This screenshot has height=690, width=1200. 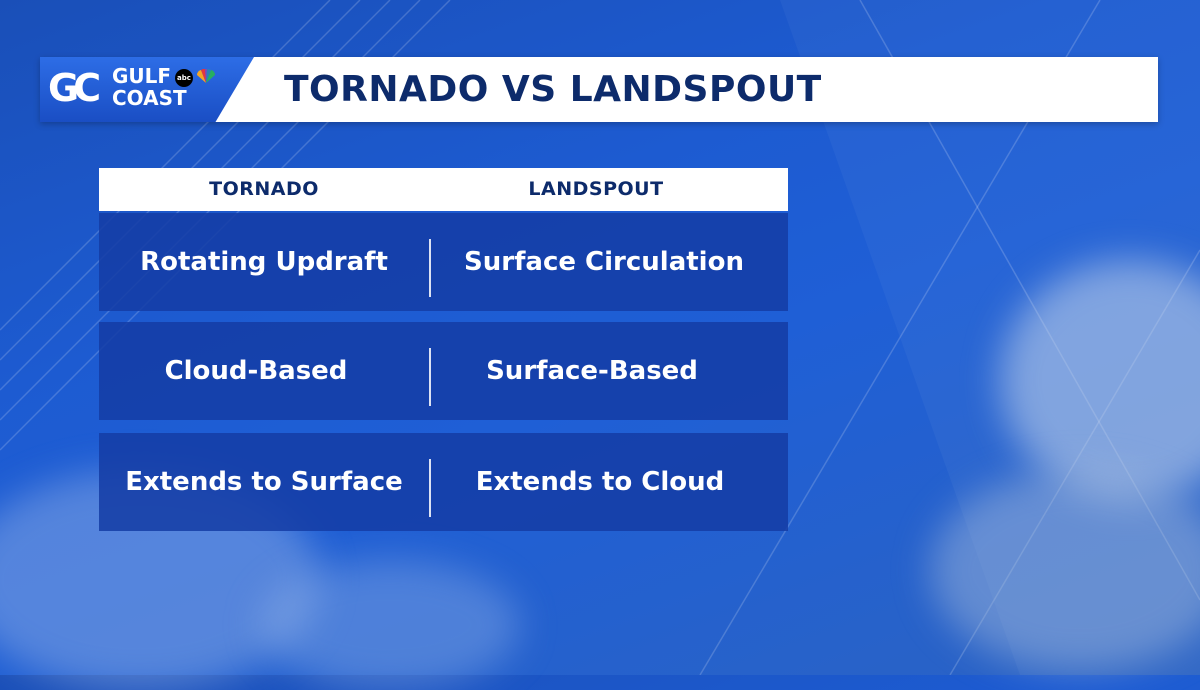 I want to click on station-logo: GC GULF COAST abc, so click(x=147, y=89).